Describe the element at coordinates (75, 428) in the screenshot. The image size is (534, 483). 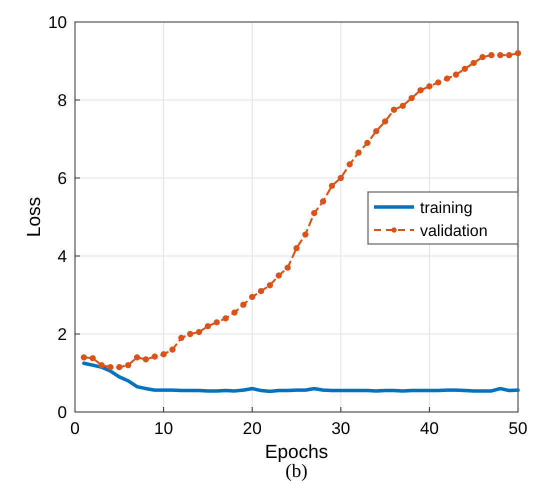
I see `x-tick-label: 0` at that location.